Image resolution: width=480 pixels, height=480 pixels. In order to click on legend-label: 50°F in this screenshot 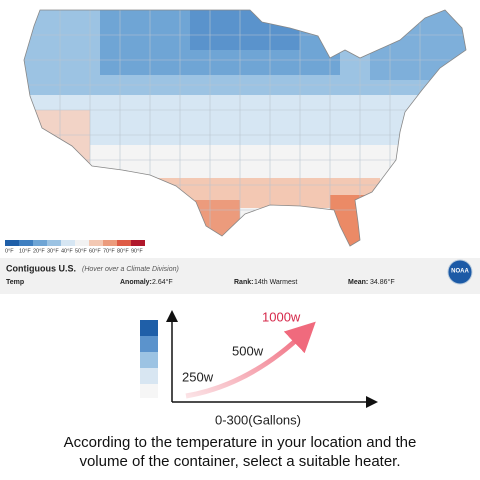, I will do `click(81, 251)`.